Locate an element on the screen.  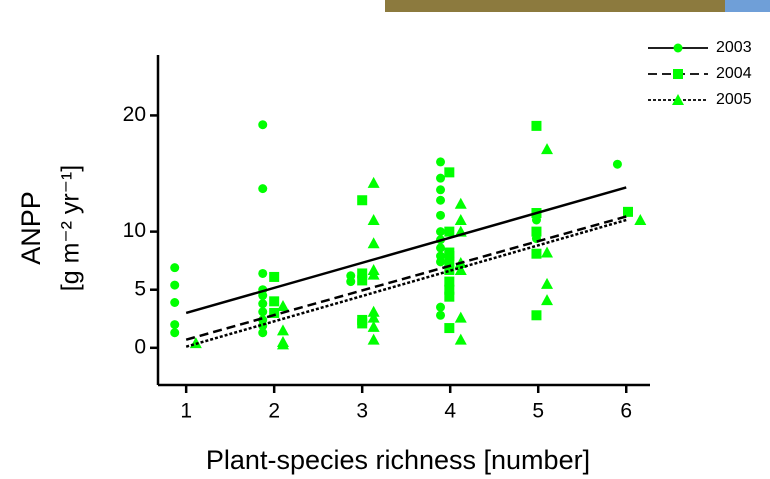
y-axis-label: ANPP is located at coordinates (31, 228).